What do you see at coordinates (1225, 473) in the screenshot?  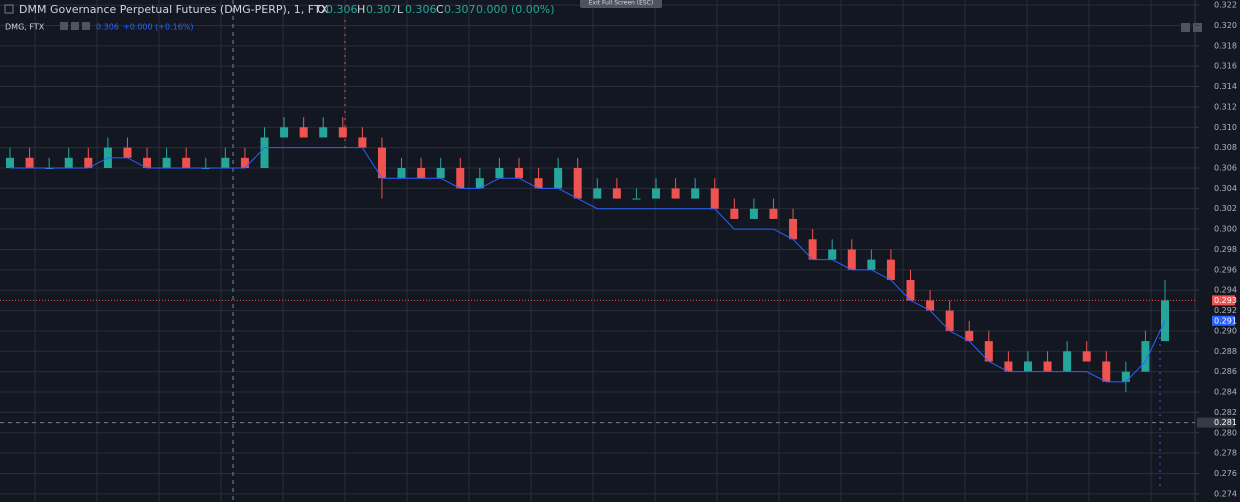 I see `y-tick-label: 0.276` at bounding box center [1225, 473].